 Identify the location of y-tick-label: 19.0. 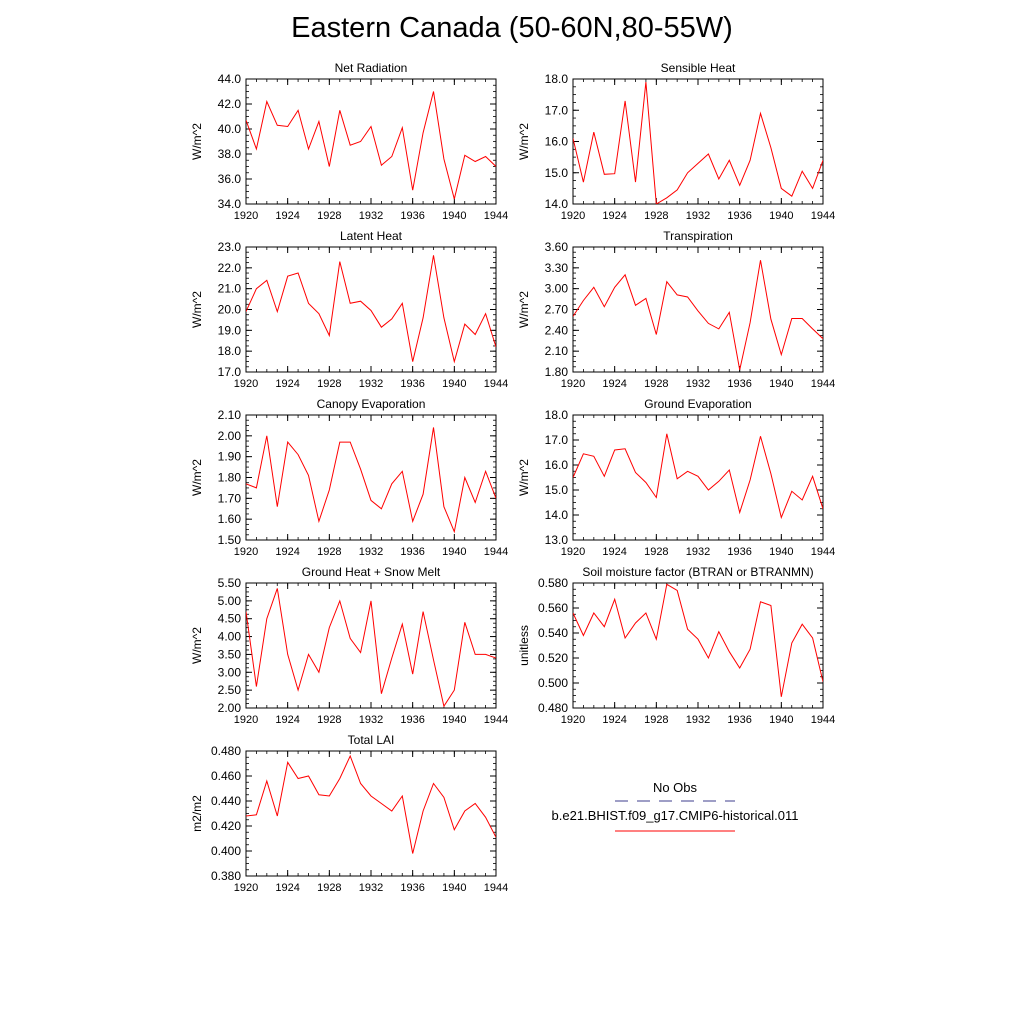
(230, 330).